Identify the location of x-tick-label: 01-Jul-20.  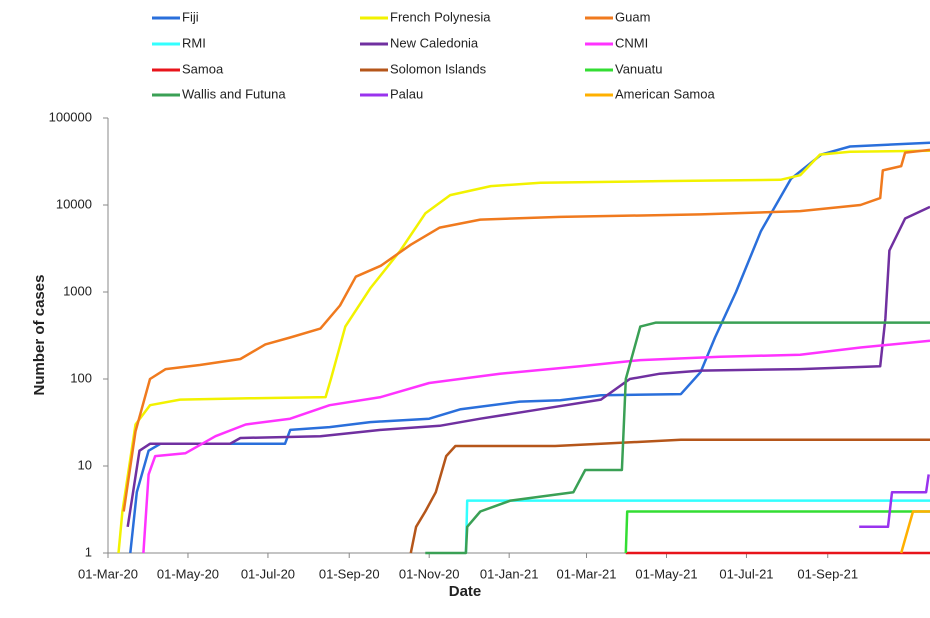
(268, 573).